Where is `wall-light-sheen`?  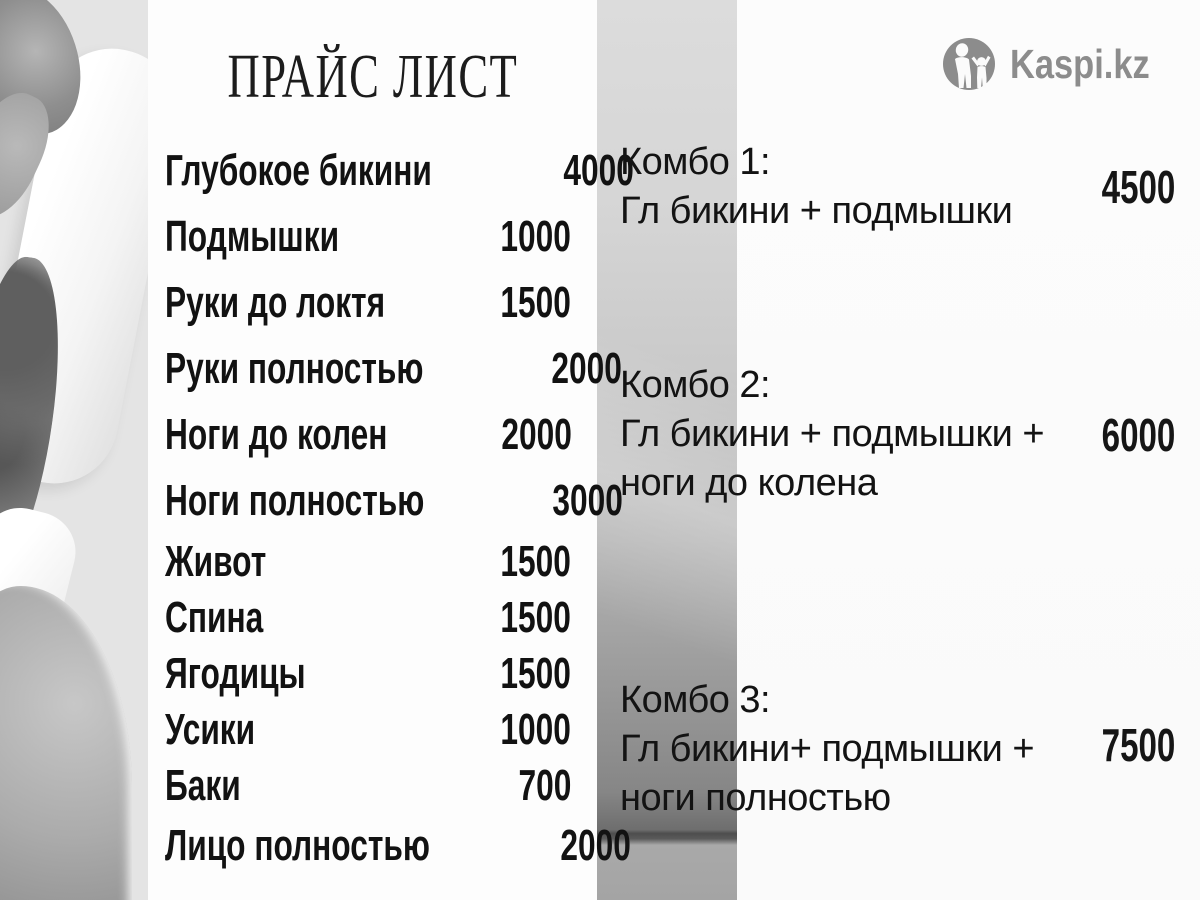 wall-light-sheen is located at coordinates (667, 450).